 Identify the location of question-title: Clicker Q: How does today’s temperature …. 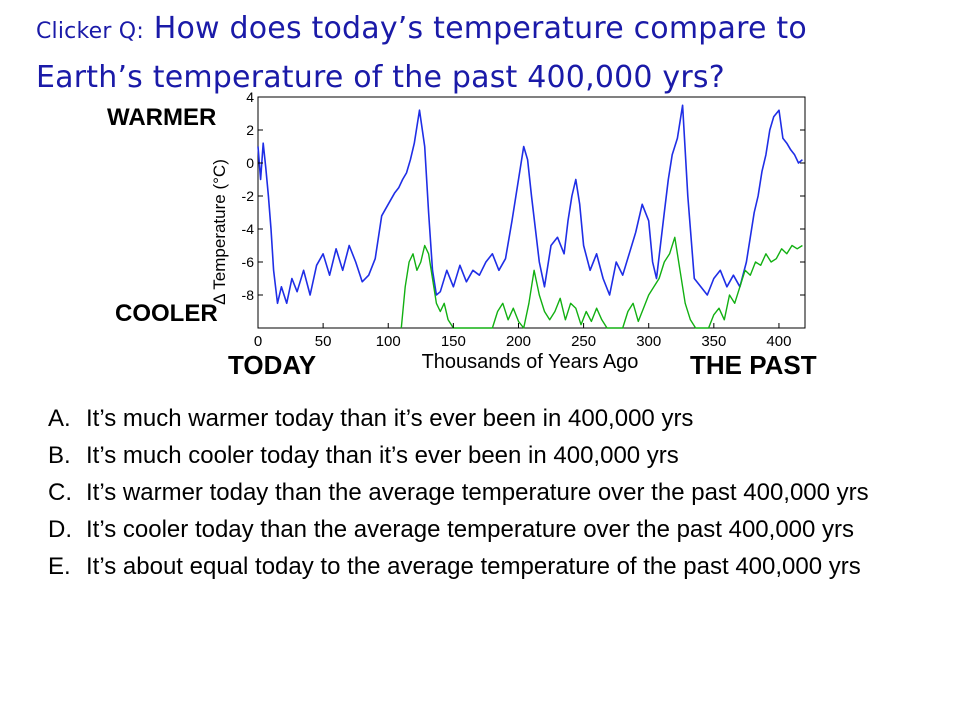
(493, 53).